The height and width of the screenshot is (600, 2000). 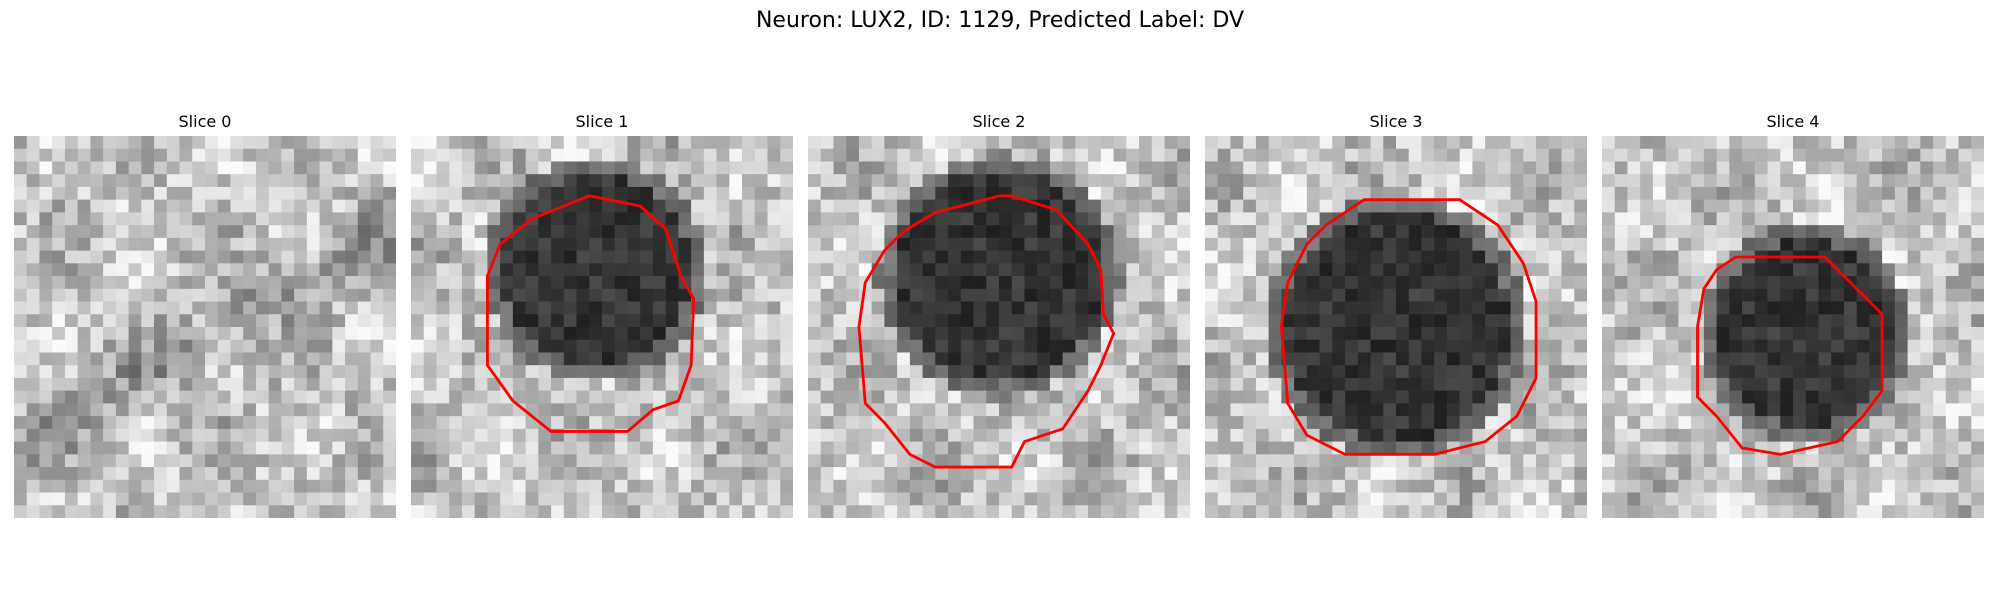 I want to click on slice-panel-2: Slice 2, so click(x=999, y=314).